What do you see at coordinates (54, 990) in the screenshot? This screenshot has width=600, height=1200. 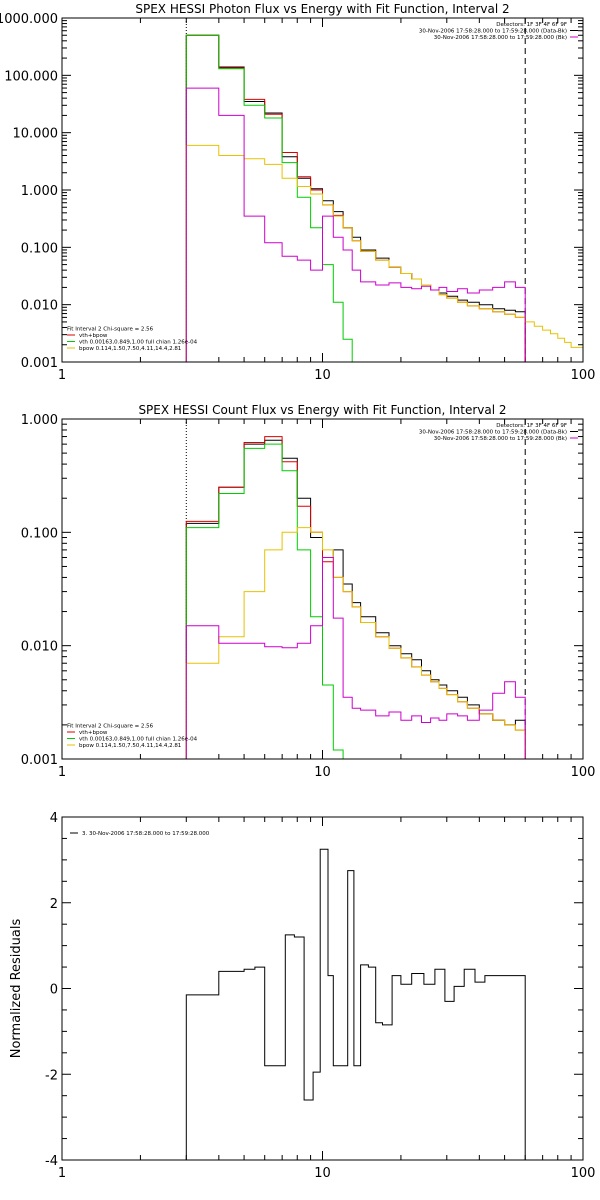 I see `y-tick-label: 0` at bounding box center [54, 990].